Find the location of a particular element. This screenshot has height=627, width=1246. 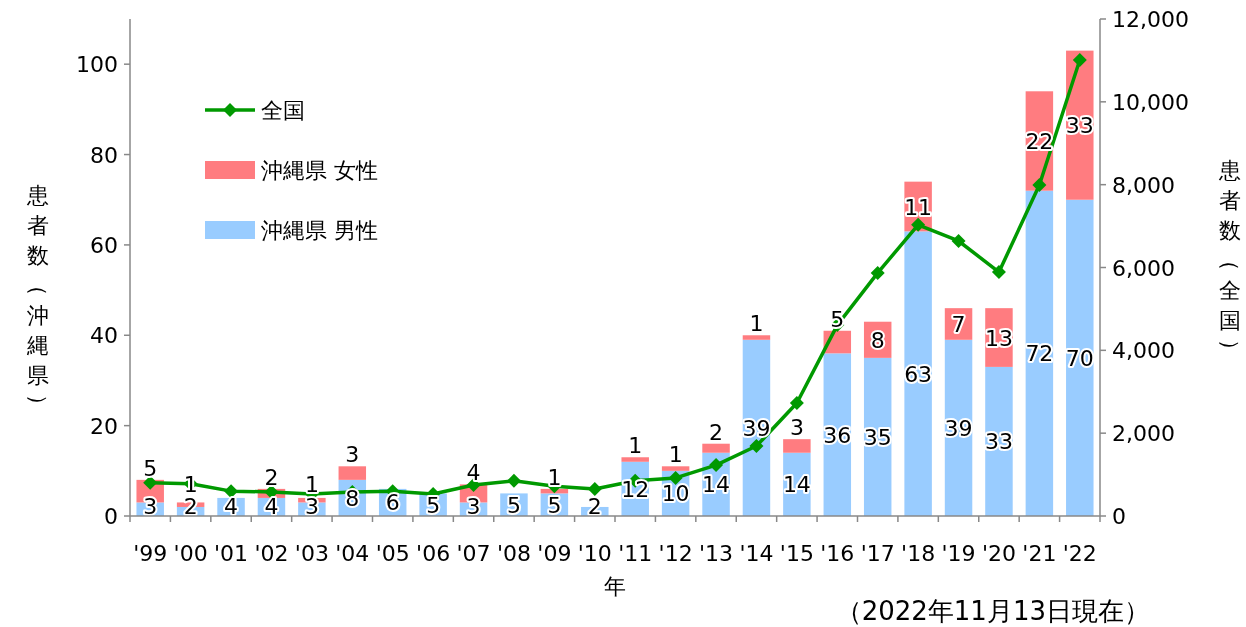

x-tick-label: '07 is located at coordinates (473, 553).